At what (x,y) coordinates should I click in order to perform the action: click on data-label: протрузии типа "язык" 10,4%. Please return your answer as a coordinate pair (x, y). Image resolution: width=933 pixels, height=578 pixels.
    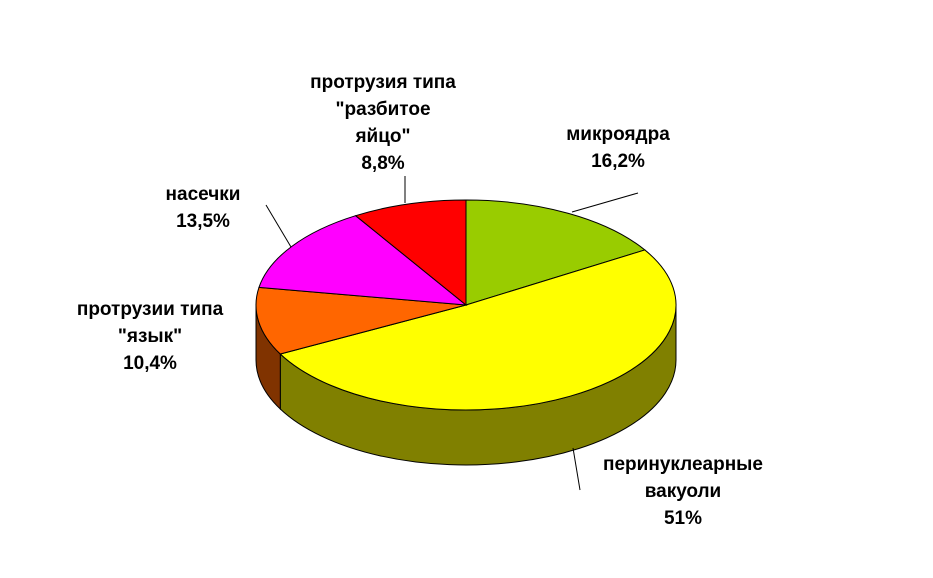
    Looking at the image, I should click on (150, 336).